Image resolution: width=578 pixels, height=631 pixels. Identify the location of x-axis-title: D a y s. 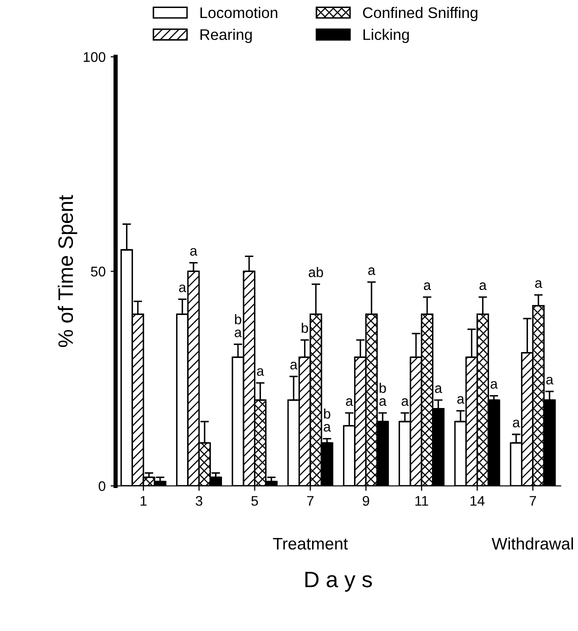
(338, 582).